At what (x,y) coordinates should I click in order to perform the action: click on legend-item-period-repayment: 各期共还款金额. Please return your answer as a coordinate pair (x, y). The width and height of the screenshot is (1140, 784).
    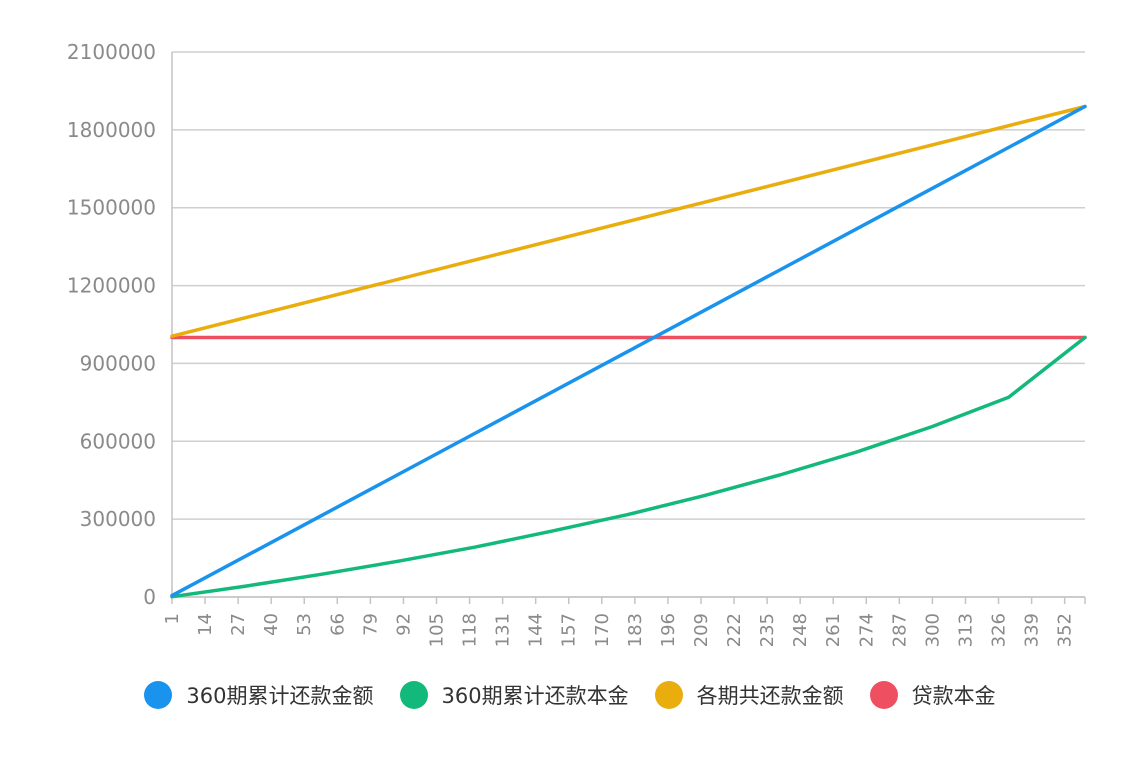
    Looking at the image, I should click on (749, 695).